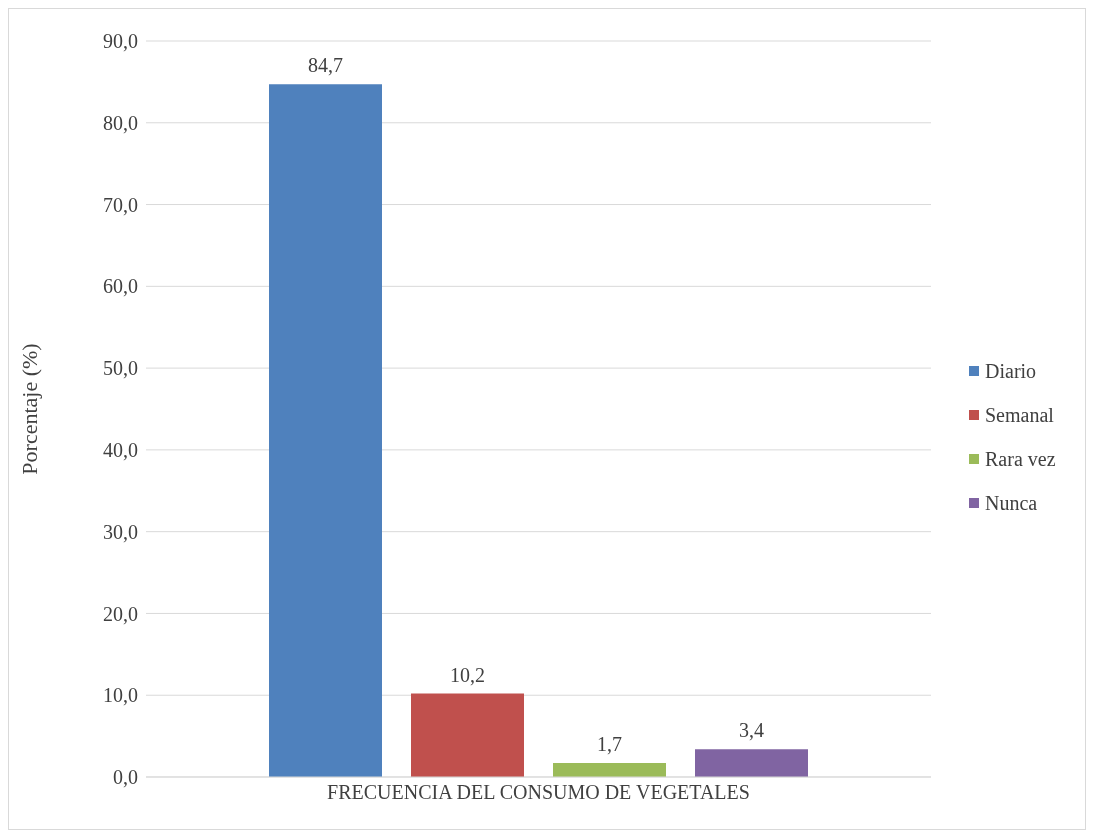 Image resolution: width=1094 pixels, height=838 pixels. Describe the element at coordinates (120, 613) in the screenshot. I see `y-tick-label: 20,0` at that location.